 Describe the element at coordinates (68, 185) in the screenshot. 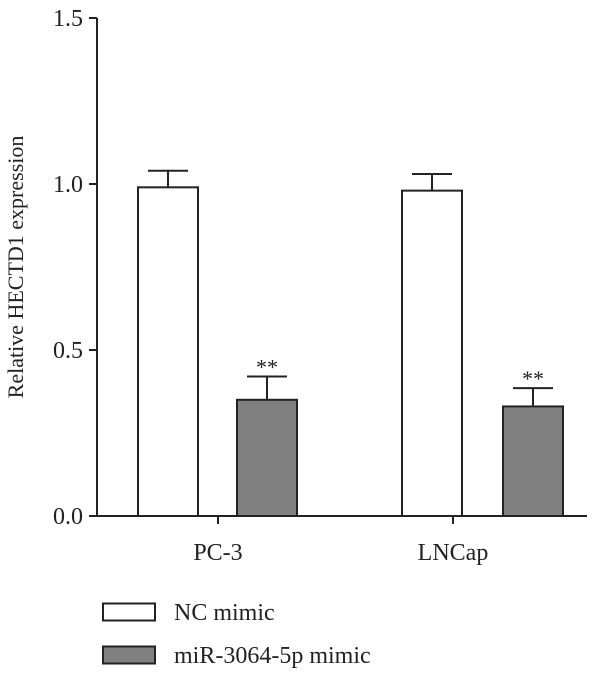

I see `y-tick-label: 1.0` at that location.